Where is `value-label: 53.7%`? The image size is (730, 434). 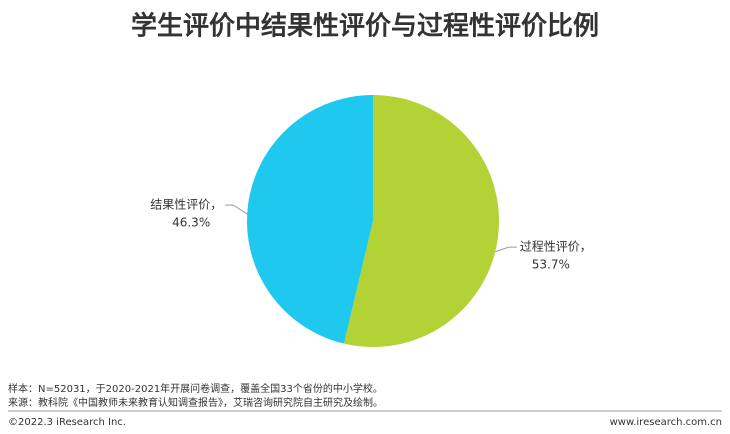 value-label: 53.7% is located at coordinates (551, 265).